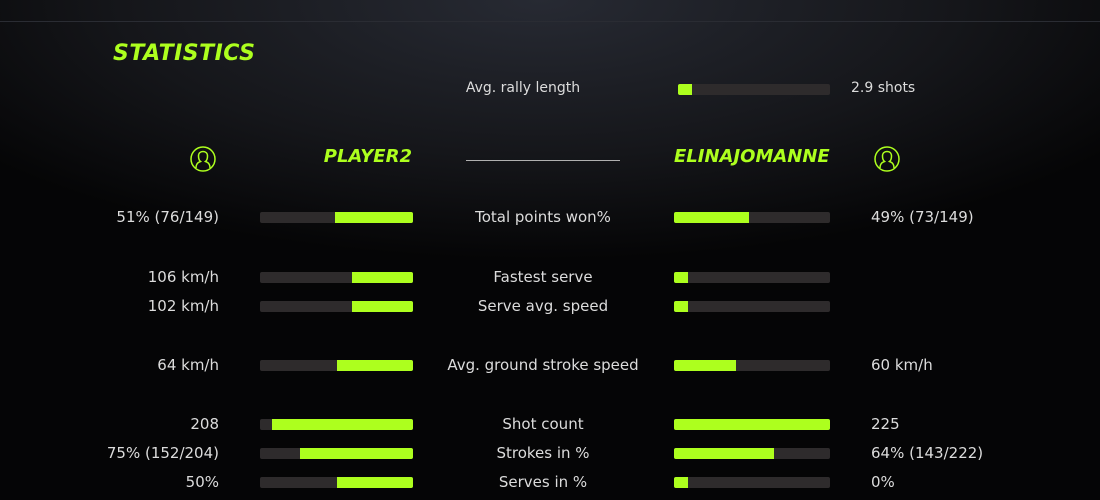 This screenshot has width=1100, height=500. Describe the element at coordinates (543, 306) in the screenshot. I see `stat-label: Serve avg. speed` at that location.